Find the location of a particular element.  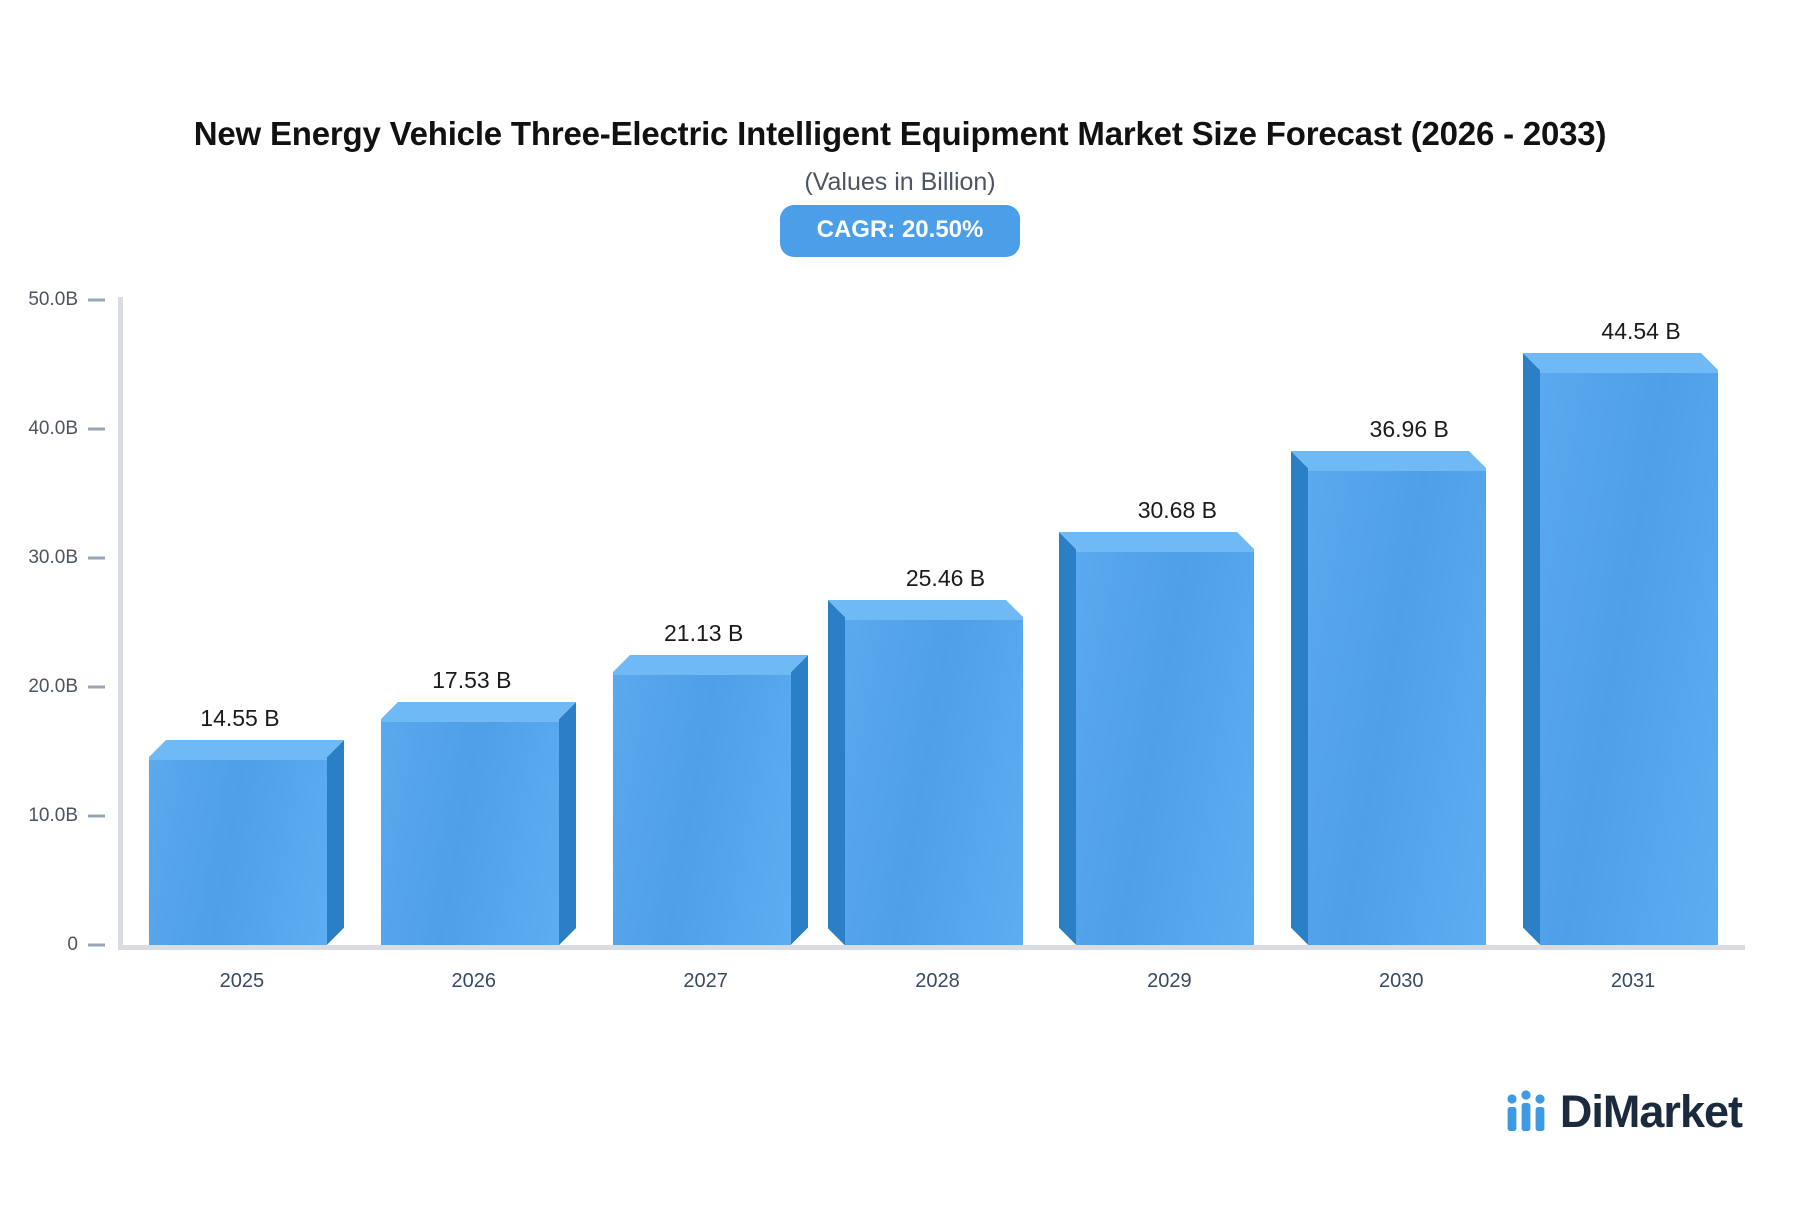

logo-text: DiMarket is located at coordinates (1651, 1111).